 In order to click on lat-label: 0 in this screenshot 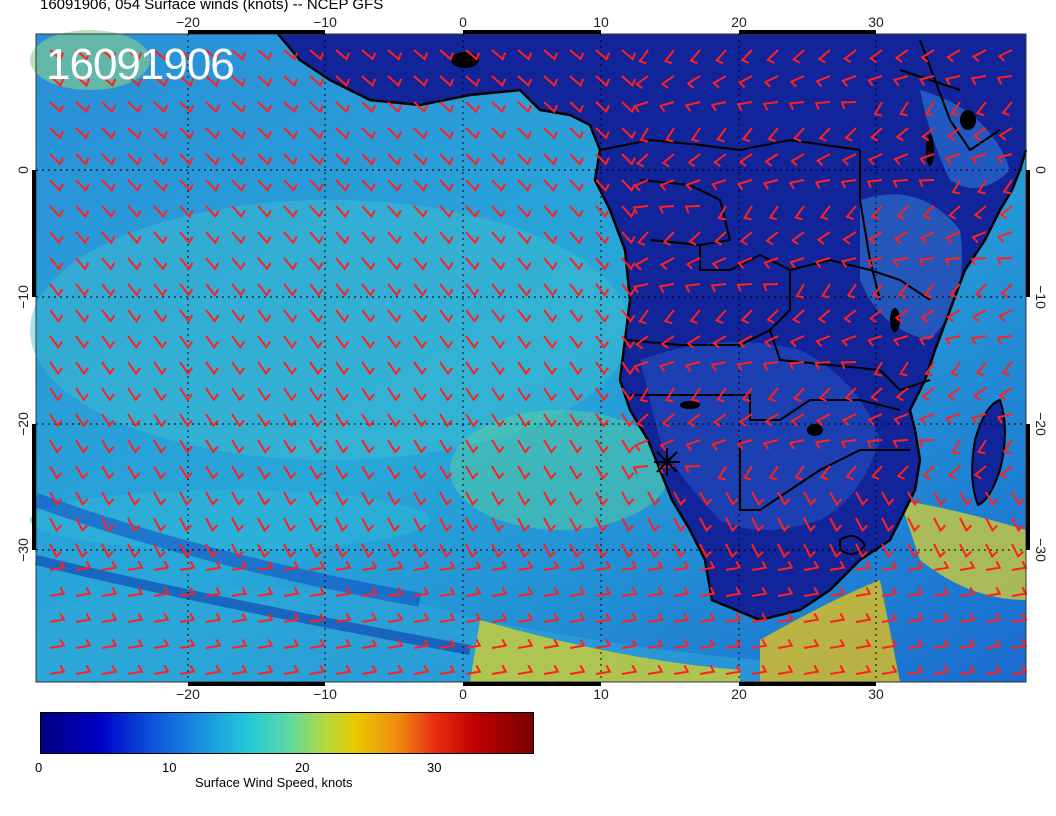, I will do `click(23, 170)`.